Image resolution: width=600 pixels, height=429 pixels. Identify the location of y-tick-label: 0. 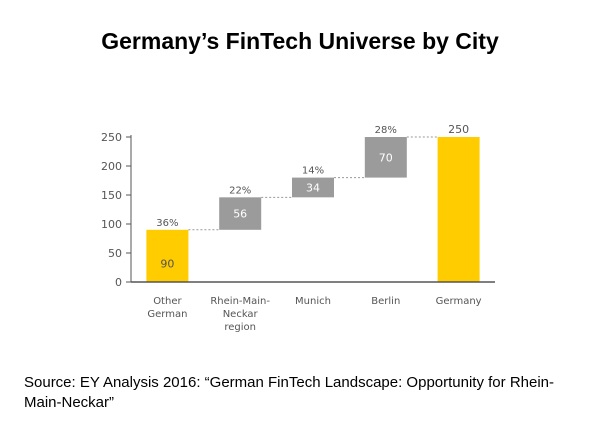
(118, 282).